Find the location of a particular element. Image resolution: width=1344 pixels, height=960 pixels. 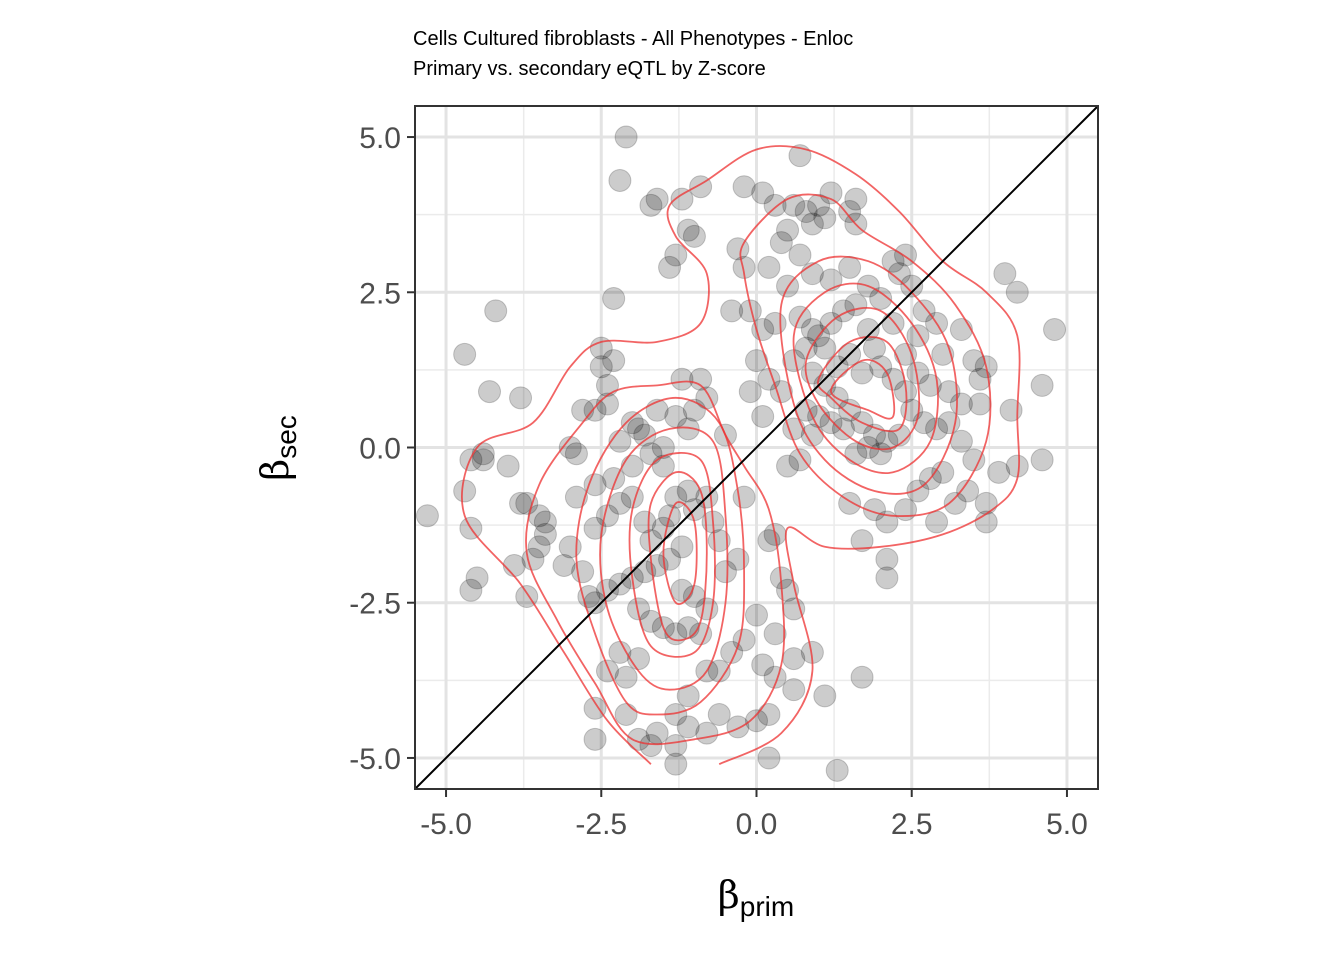

x-axis-title: βprim is located at coordinates (756, 897).